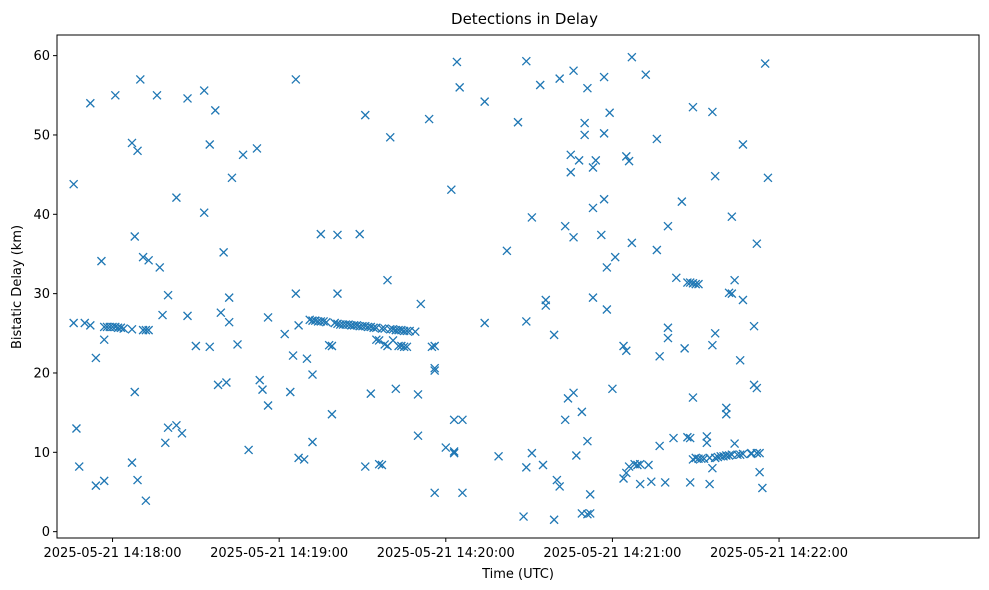 This screenshot has width=989, height=590. What do you see at coordinates (41, 373) in the screenshot?
I see `y-tick-label: 20` at bounding box center [41, 373].